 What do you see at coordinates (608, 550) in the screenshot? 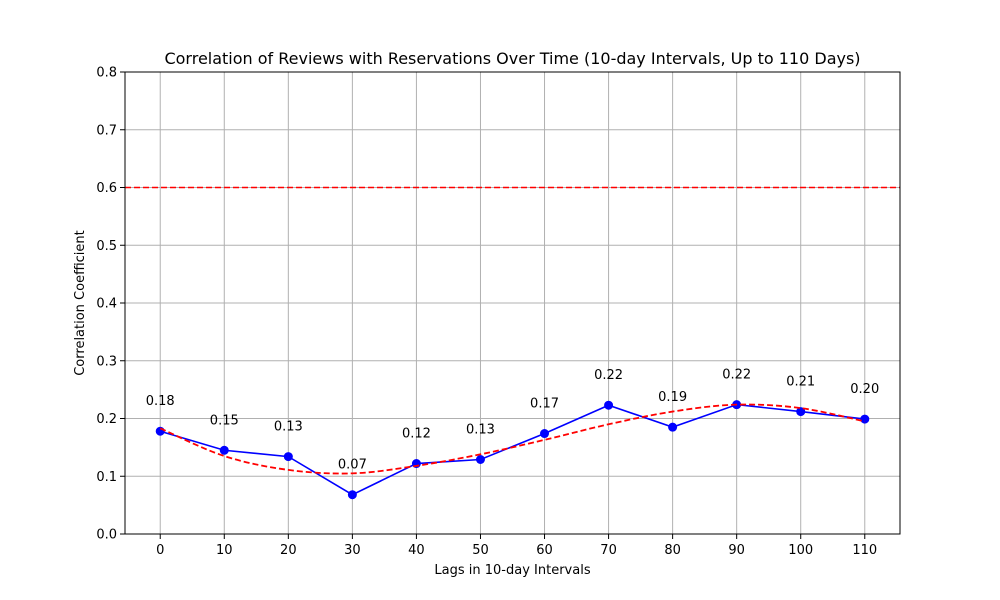
I see `x-tick-label: 70` at bounding box center [608, 550].